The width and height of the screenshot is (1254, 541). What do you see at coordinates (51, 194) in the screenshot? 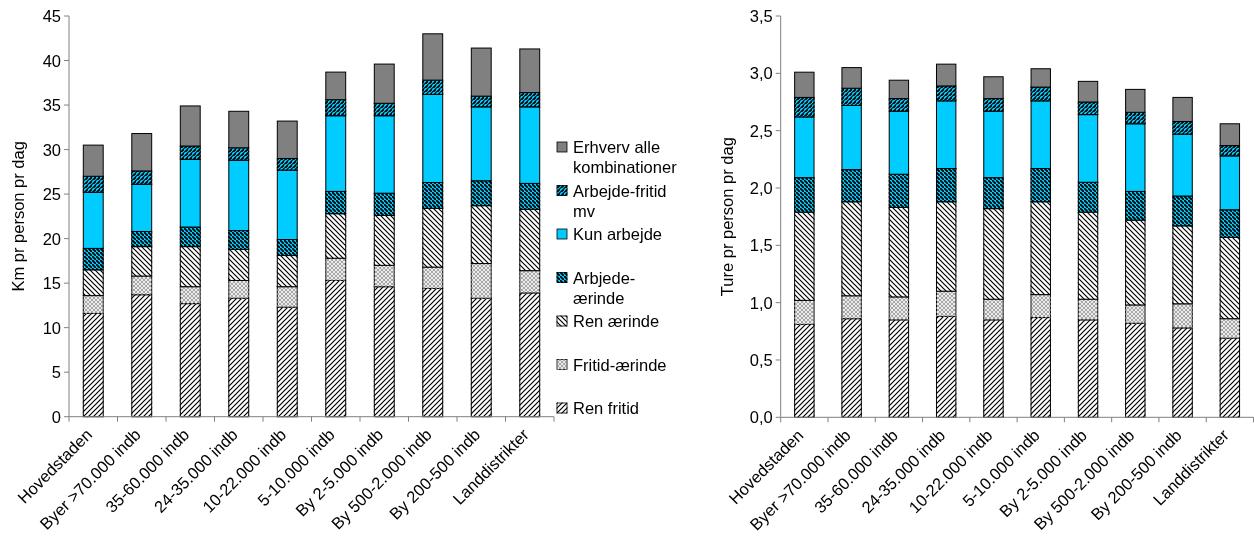
I see `y-tick-label: 25` at bounding box center [51, 194].